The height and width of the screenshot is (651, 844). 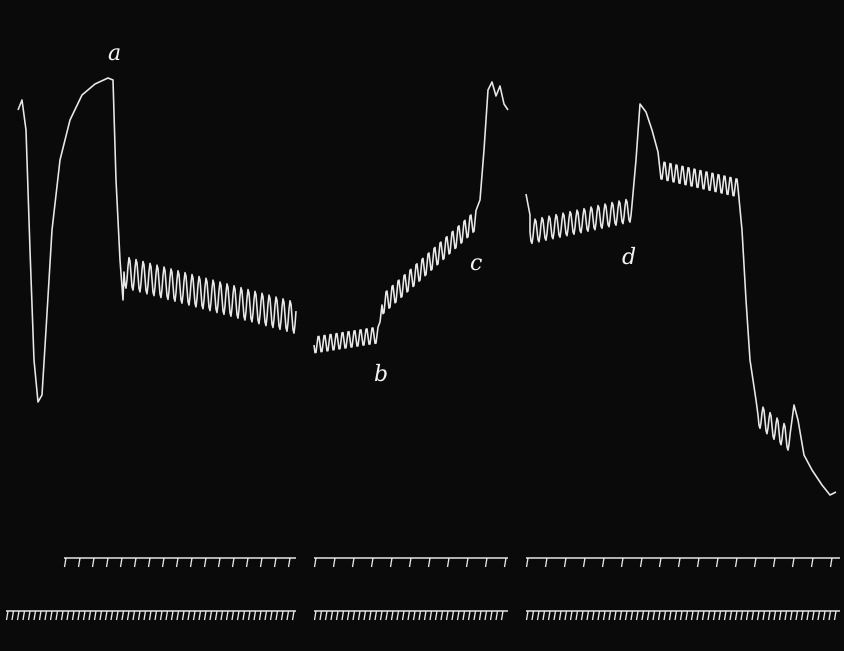 What do you see at coordinates (476, 263) in the screenshot?
I see `mark-c: c` at bounding box center [476, 263].